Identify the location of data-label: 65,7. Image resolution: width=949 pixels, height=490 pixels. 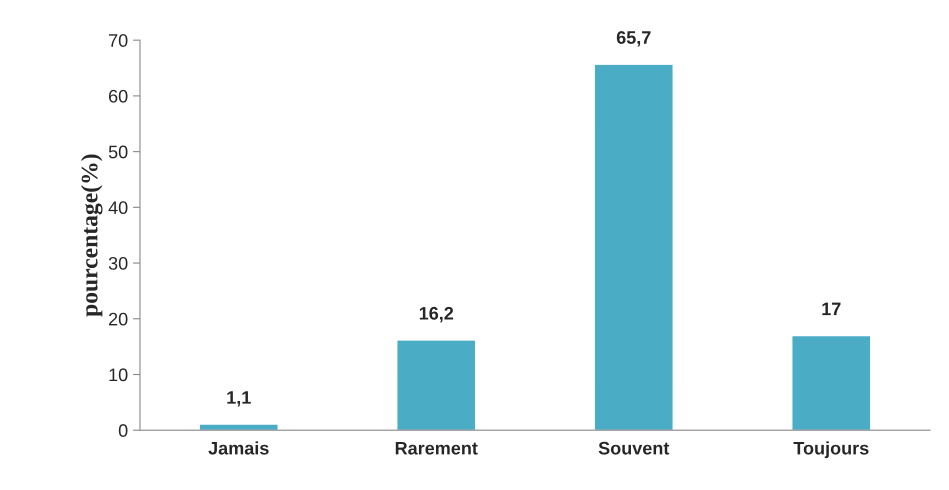
(633, 39).